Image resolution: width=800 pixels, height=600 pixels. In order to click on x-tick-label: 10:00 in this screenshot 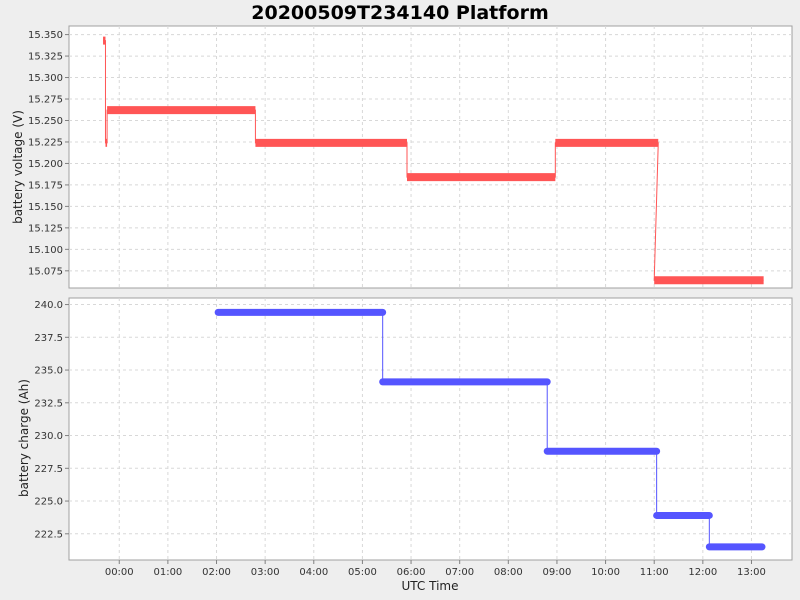, I will do `click(605, 572)`.